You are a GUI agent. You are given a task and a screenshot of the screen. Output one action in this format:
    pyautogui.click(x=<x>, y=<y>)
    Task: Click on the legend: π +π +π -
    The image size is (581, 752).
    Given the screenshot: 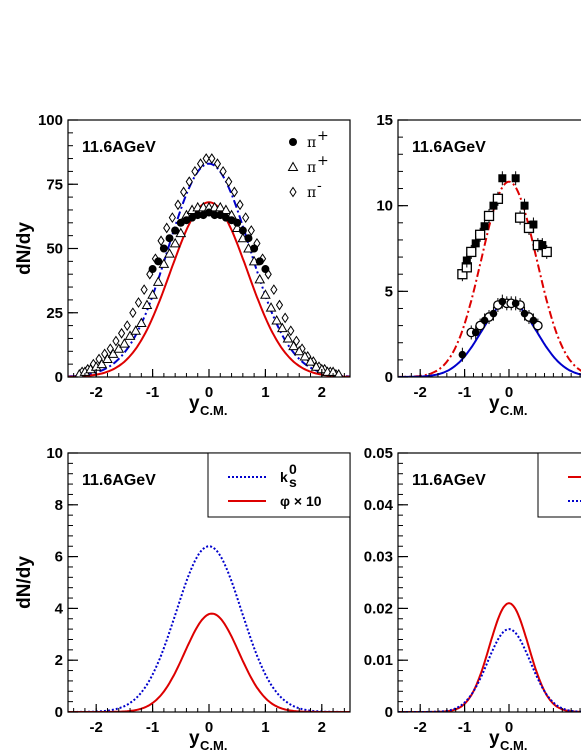 What is the action you would take?
    pyautogui.click(x=308, y=164)
    